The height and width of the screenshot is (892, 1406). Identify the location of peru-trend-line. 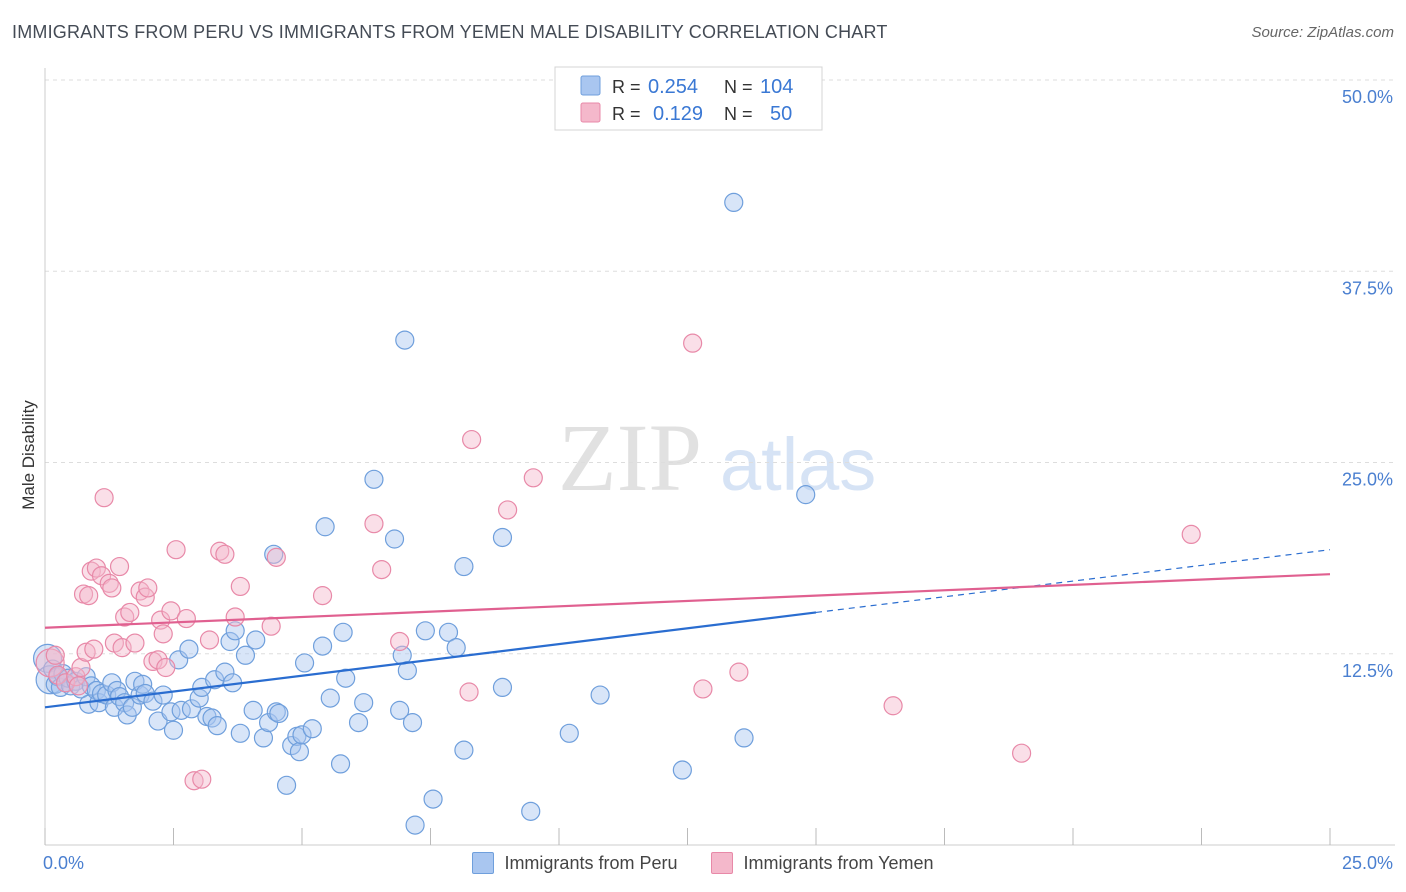
(430, 660).